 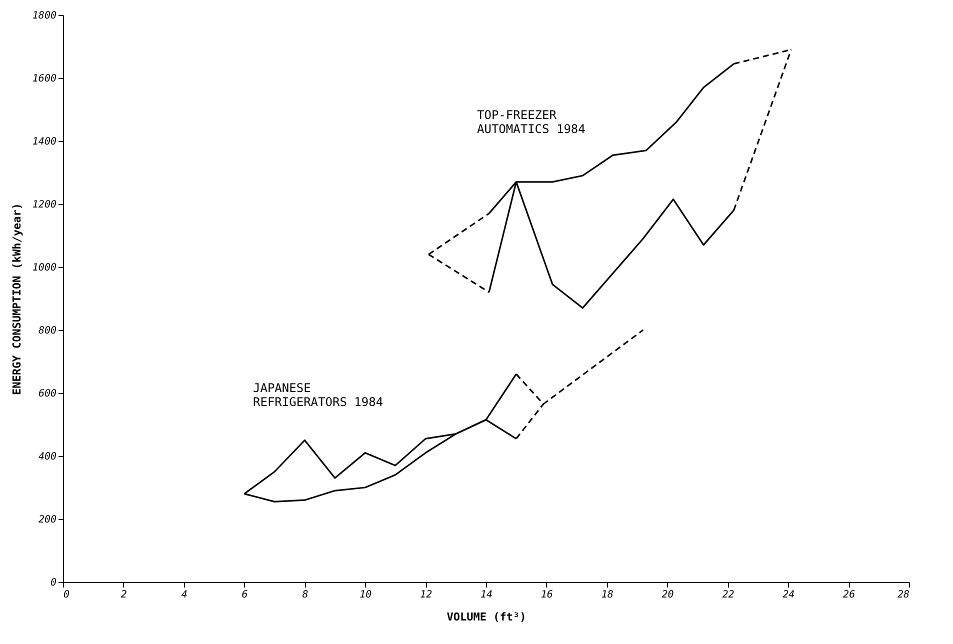 I want to click on x-tick-label: 4, so click(x=184, y=595).